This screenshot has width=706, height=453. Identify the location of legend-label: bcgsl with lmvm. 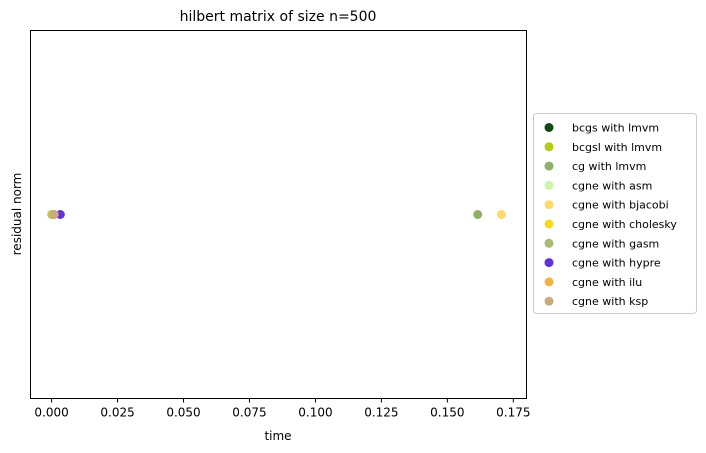
(617, 147).